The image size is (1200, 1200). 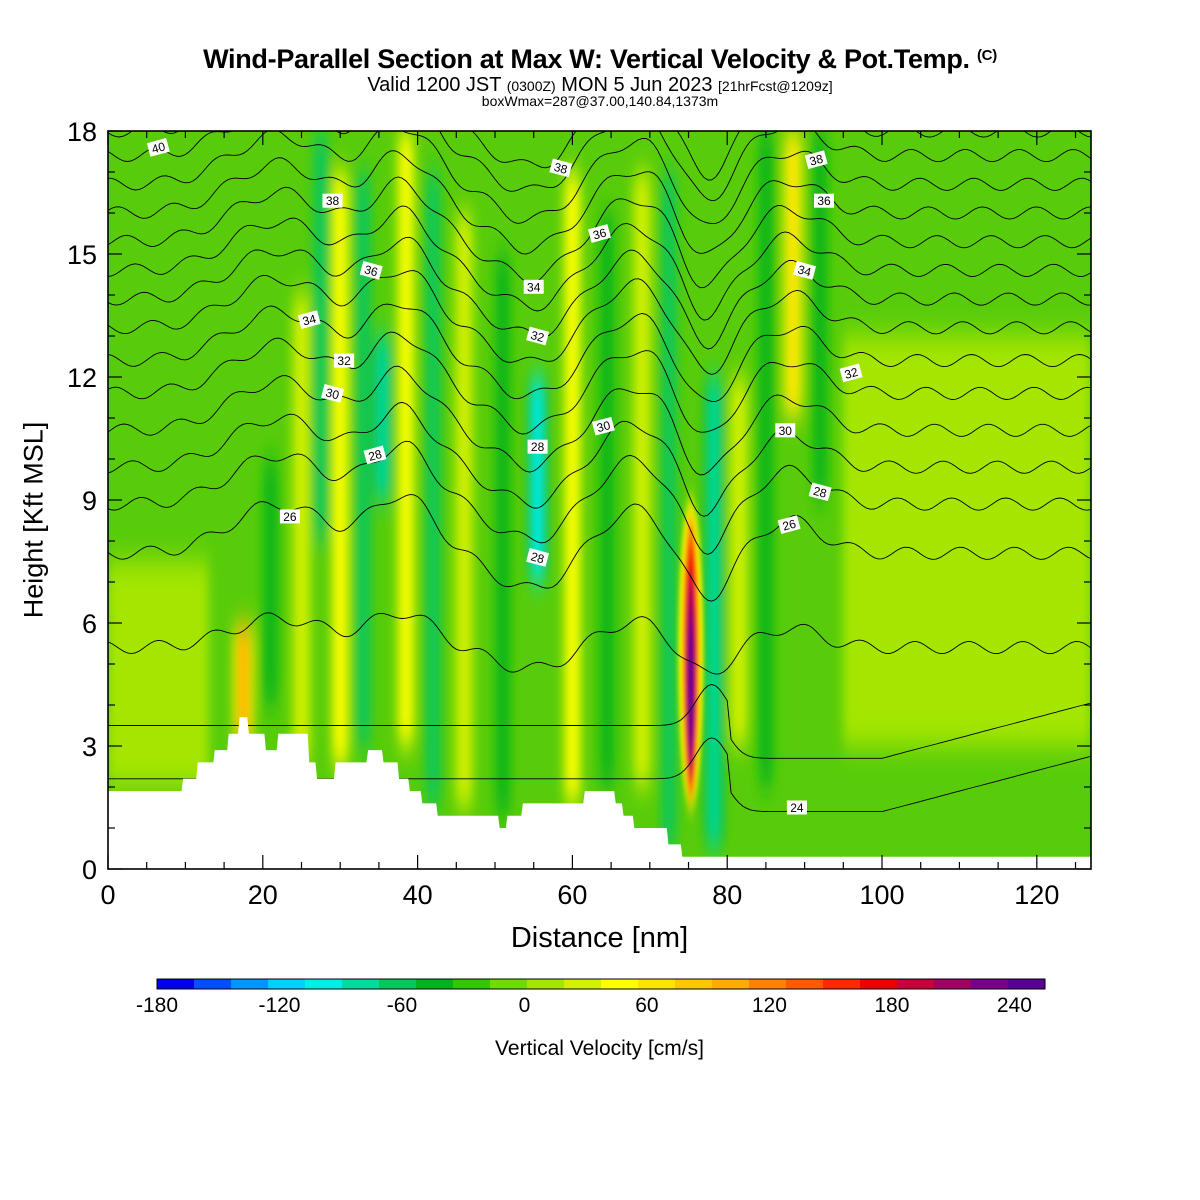 What do you see at coordinates (434, 85) in the screenshot?
I see `valid-prefix: Valid 1200 JST` at bounding box center [434, 85].